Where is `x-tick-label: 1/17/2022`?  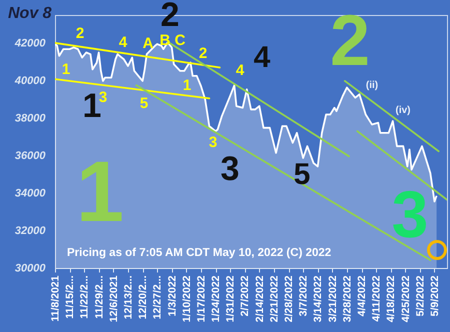
x-tick-label: 1/17/2022 is located at coordinates (201, 298).